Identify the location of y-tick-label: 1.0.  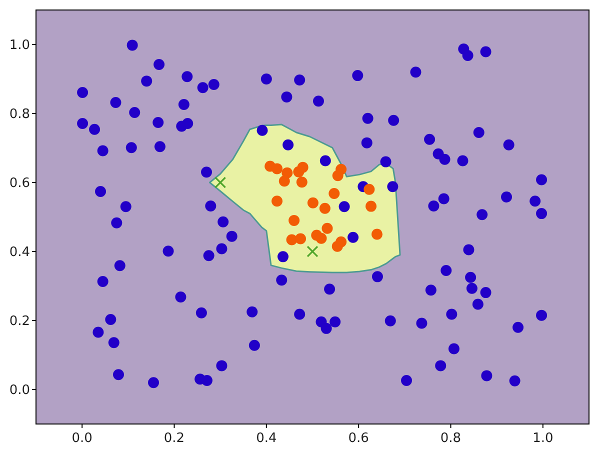
(19, 46).